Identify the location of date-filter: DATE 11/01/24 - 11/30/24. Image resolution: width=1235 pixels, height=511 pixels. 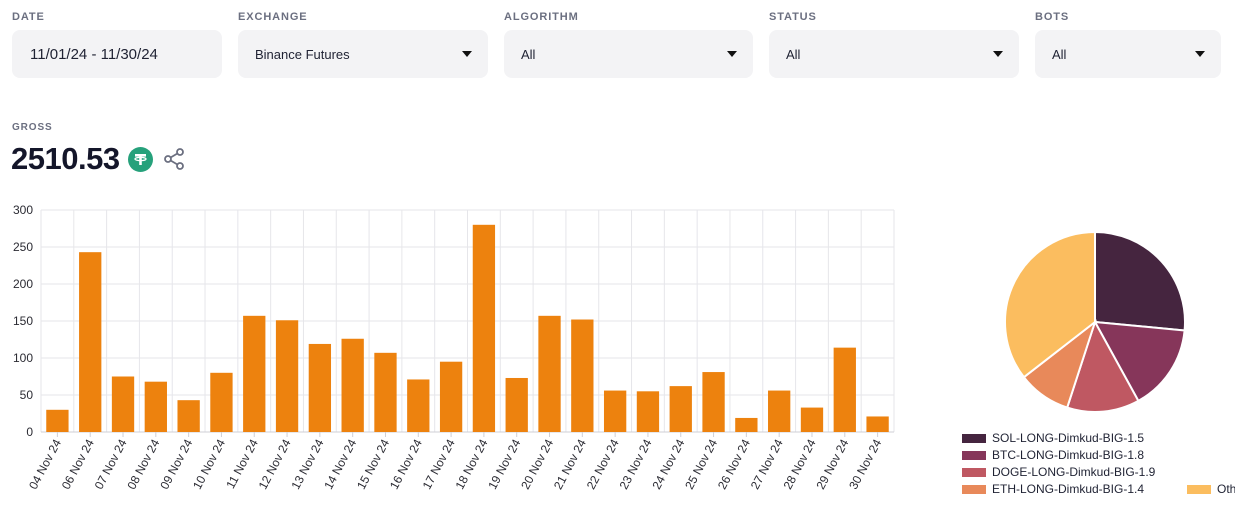
(117, 44).